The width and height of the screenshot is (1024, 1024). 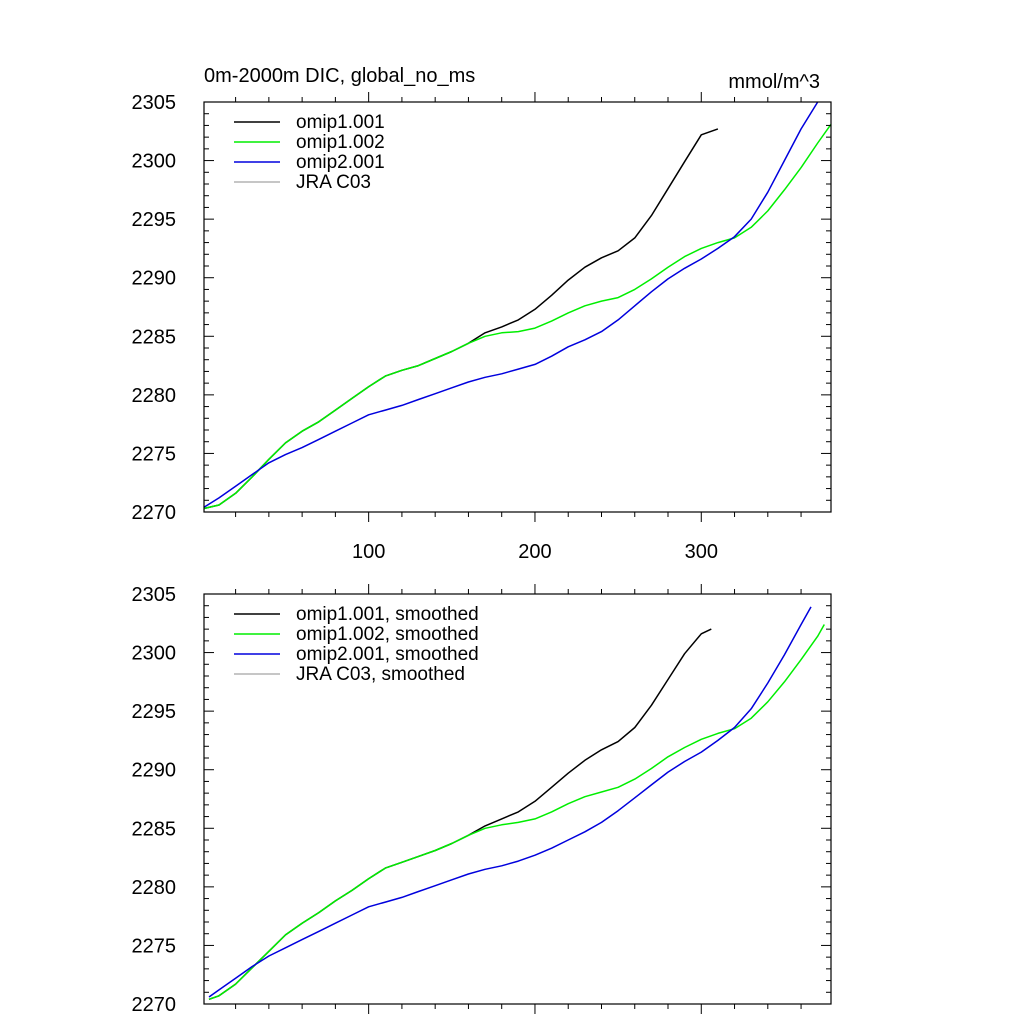 What do you see at coordinates (774, 82) in the screenshot?
I see `units-label: mmol/m^3` at bounding box center [774, 82].